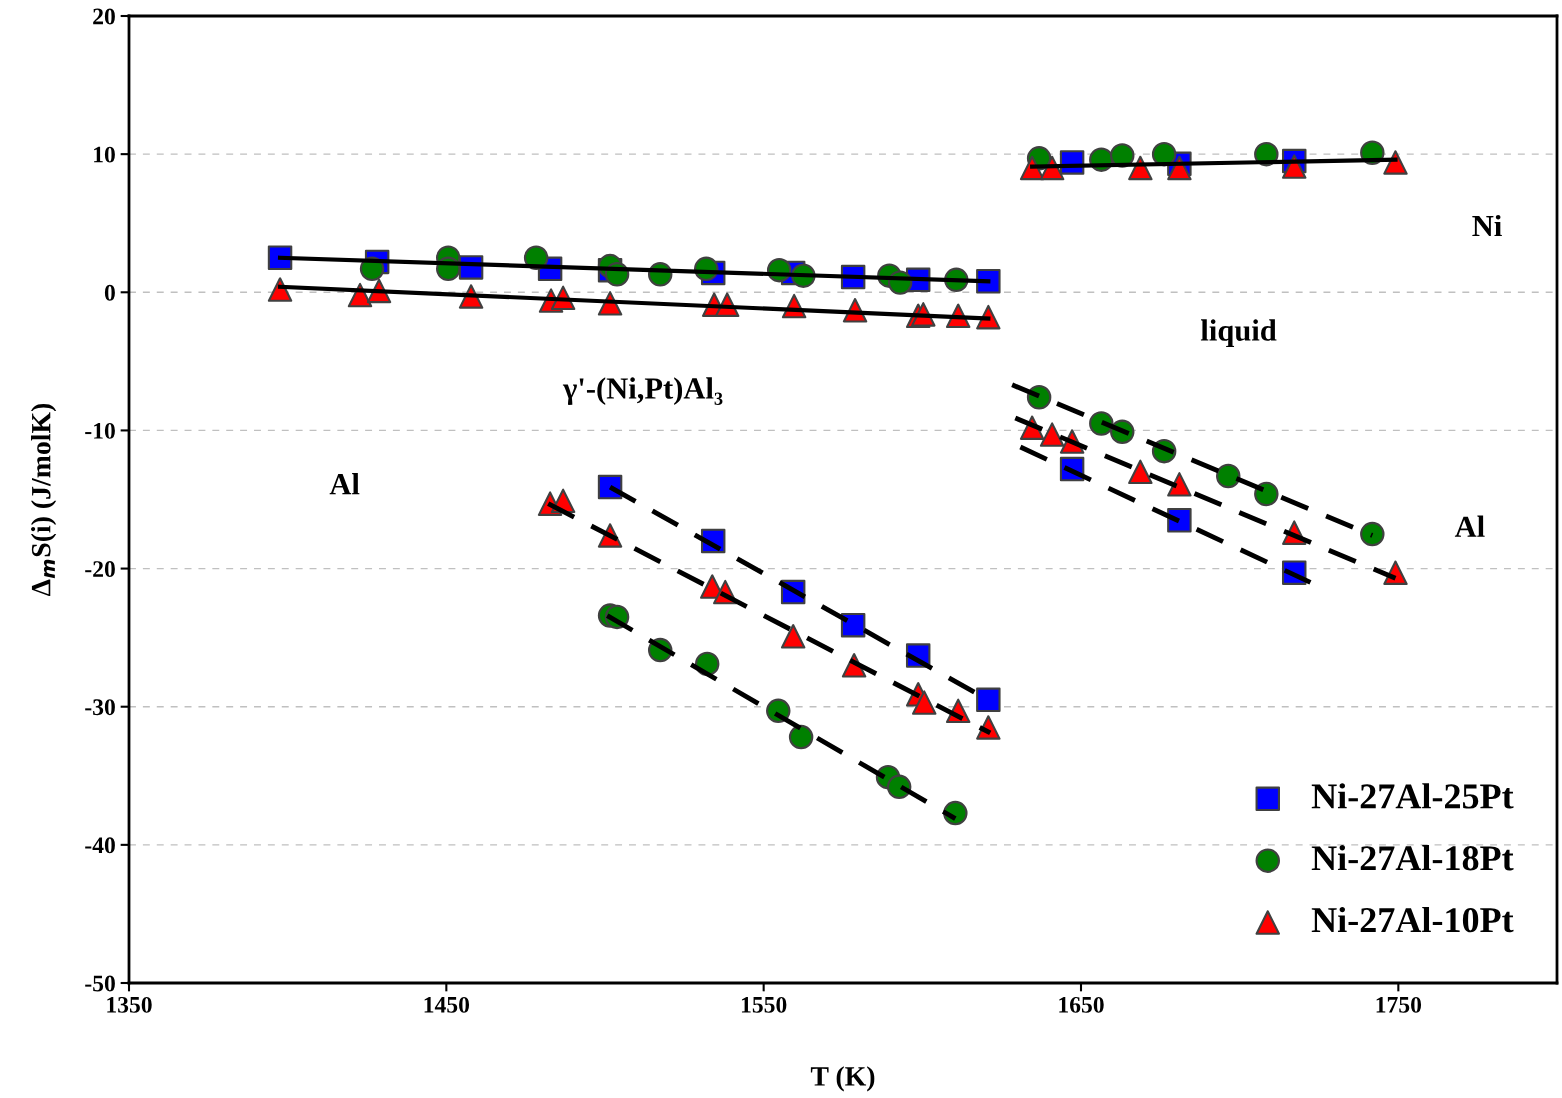 The width and height of the screenshot is (1562, 1098). What do you see at coordinates (100, 983) in the screenshot?
I see `y-tick-label: -50` at bounding box center [100, 983].